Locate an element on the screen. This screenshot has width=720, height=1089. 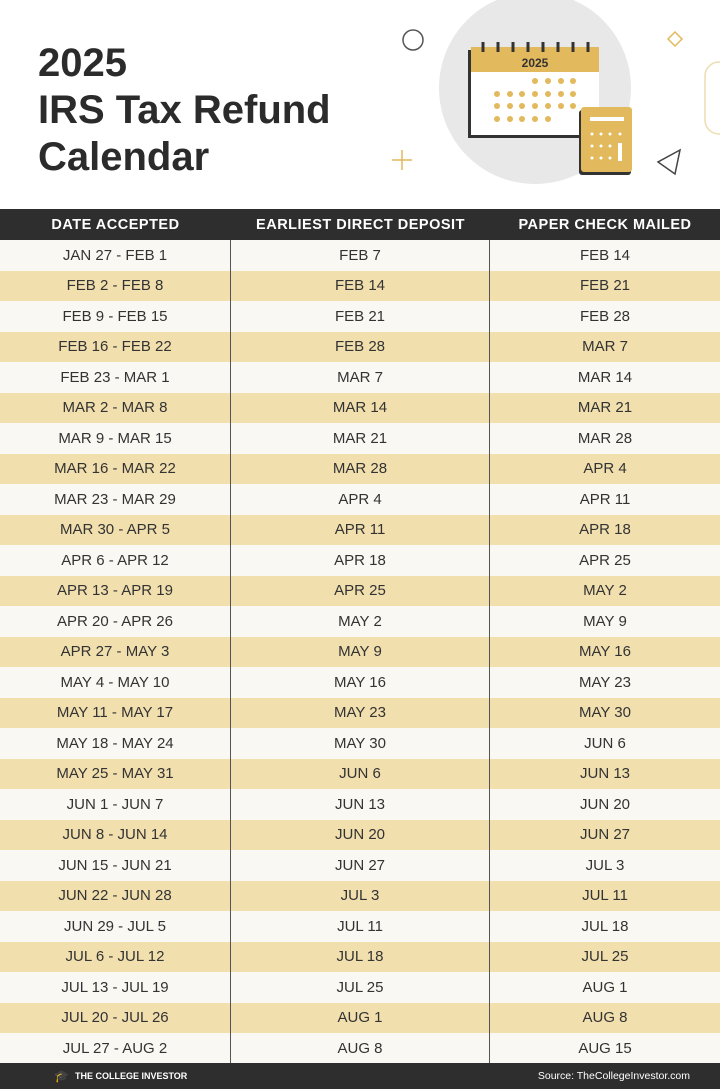
paper-check-cell: JUL 3 is located at coordinates (605, 865).